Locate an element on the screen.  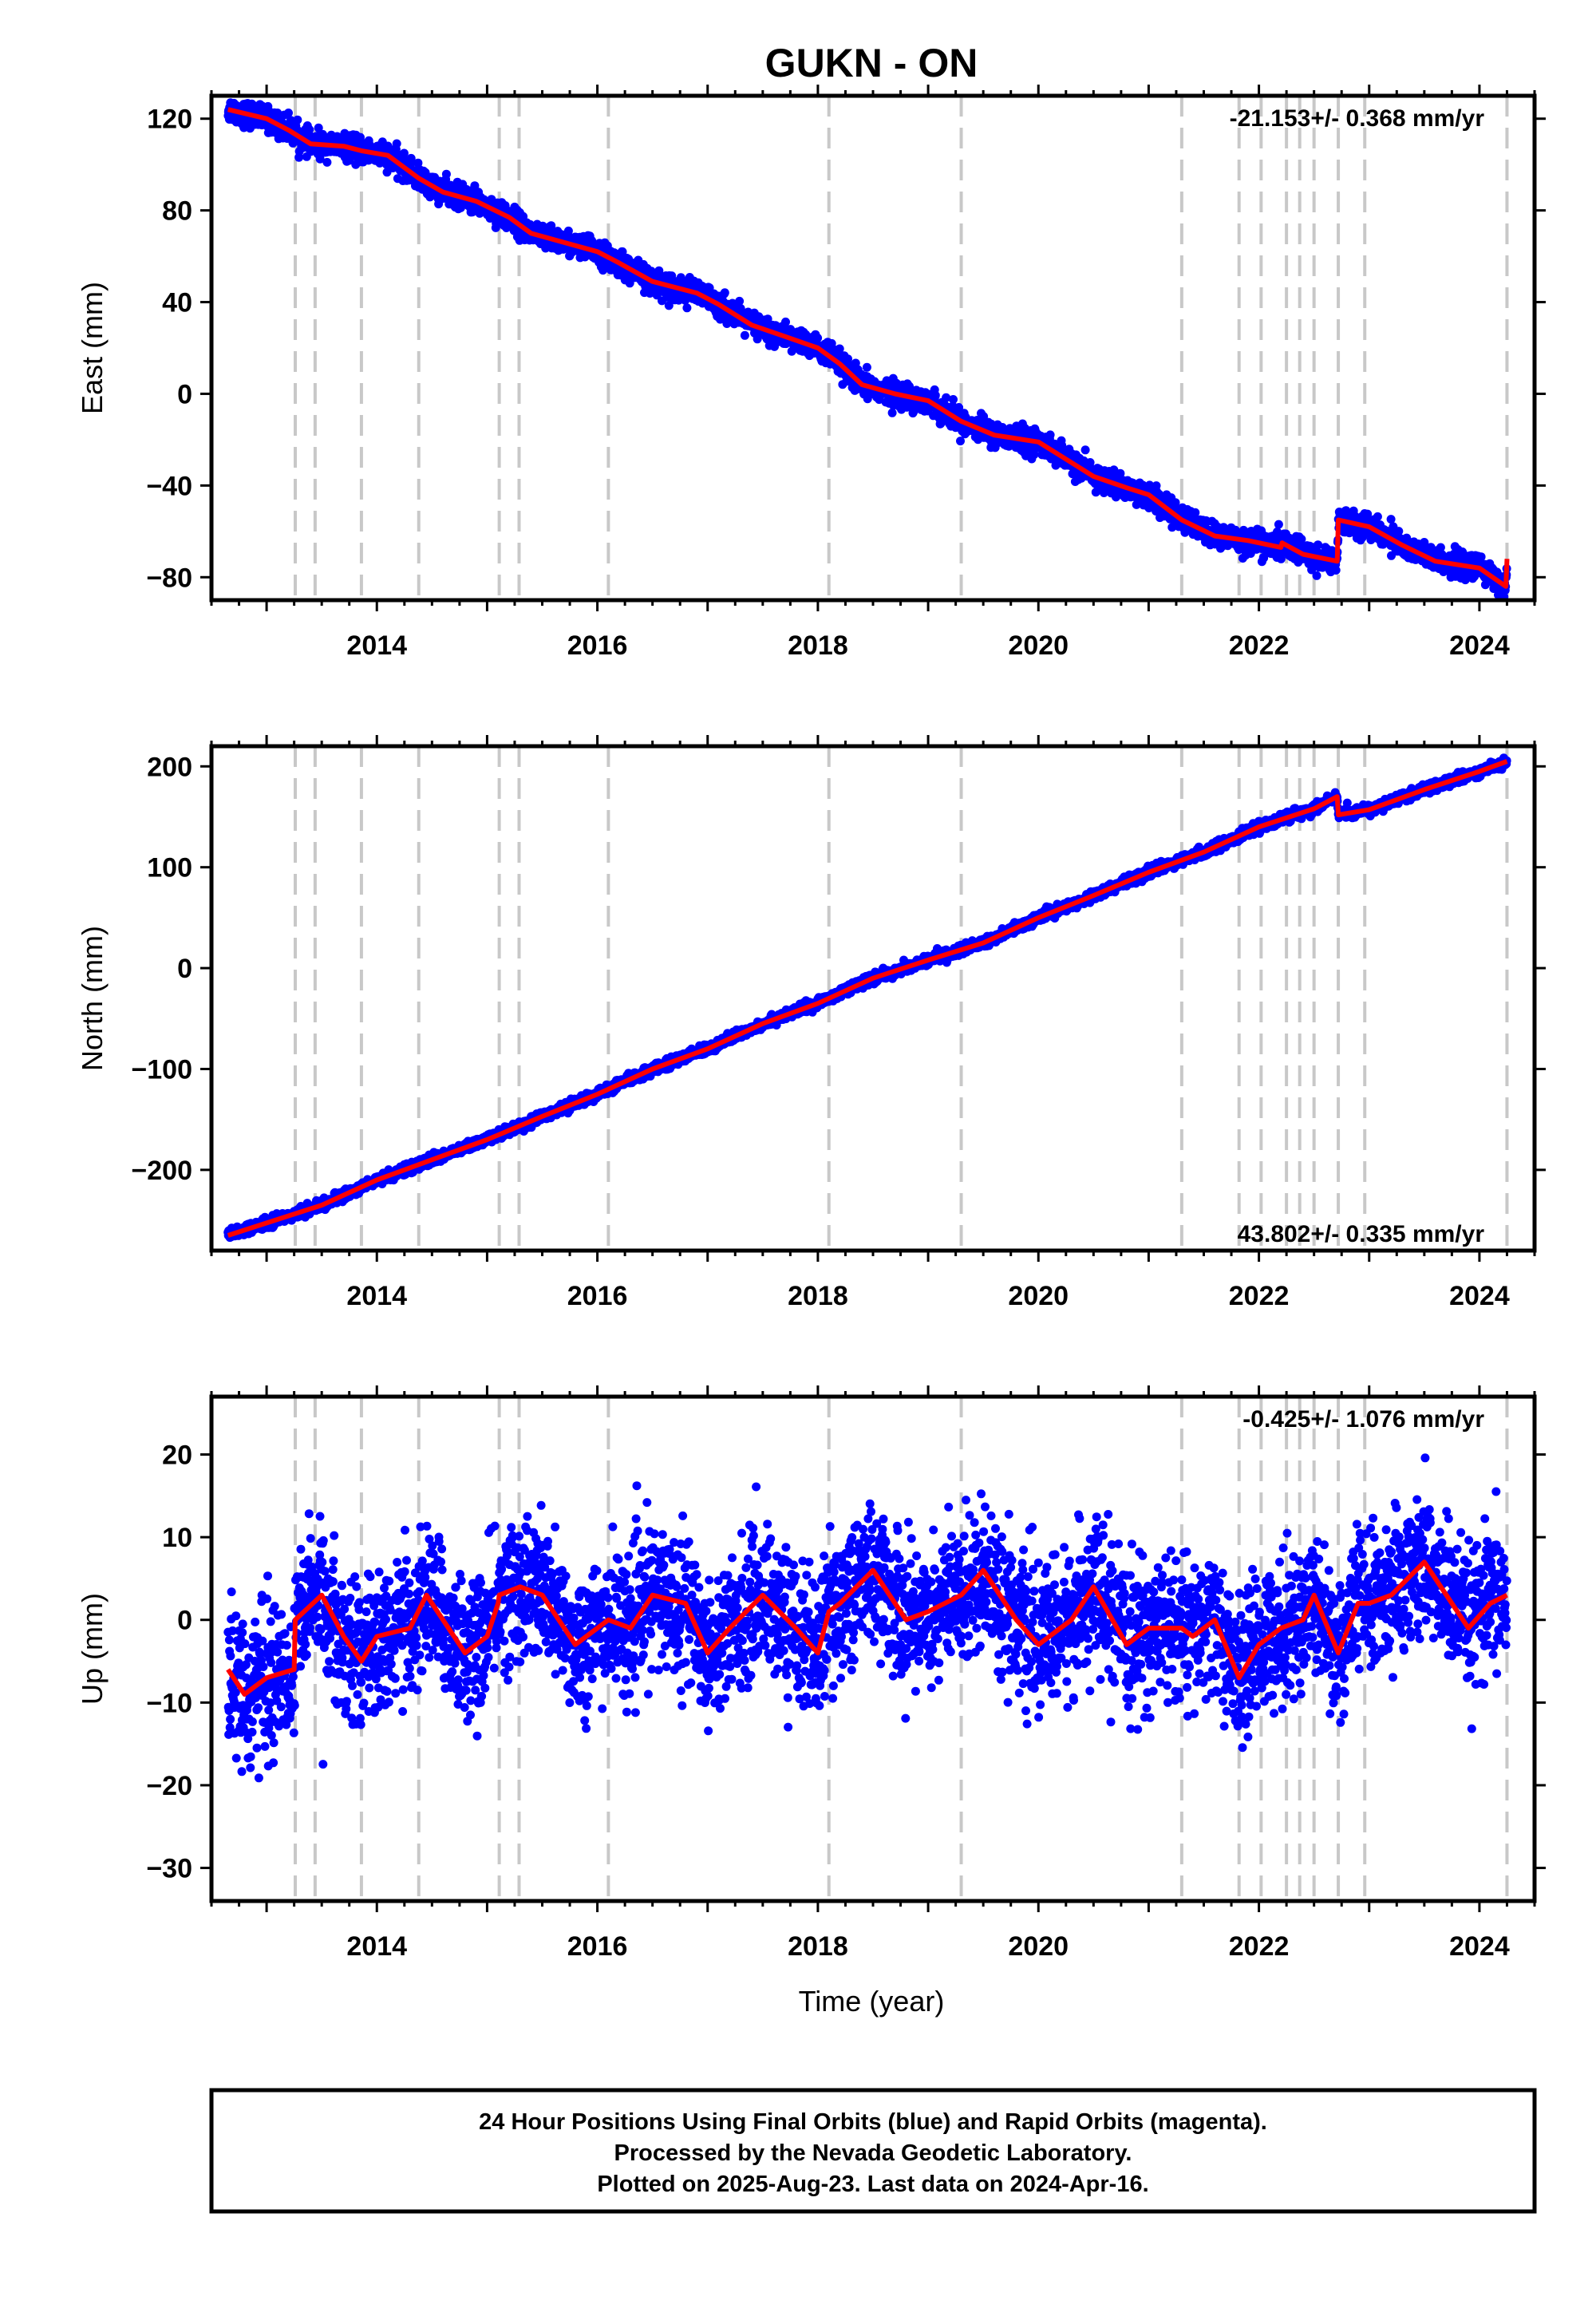
x-tick-label: 2022 is located at coordinates (1259, 645).